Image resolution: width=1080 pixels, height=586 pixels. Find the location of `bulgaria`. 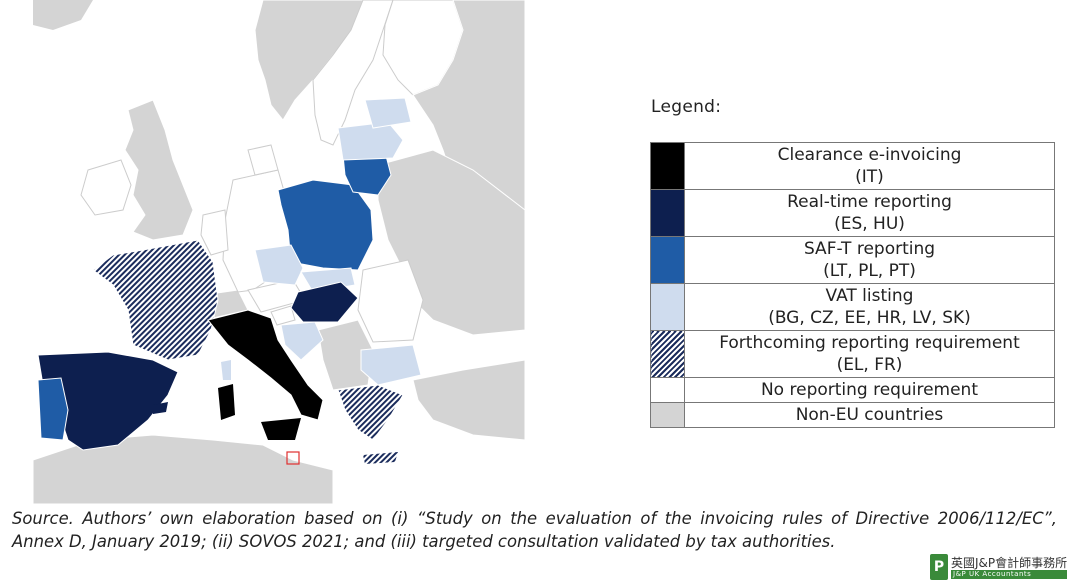

bulgaria is located at coordinates (391, 365).